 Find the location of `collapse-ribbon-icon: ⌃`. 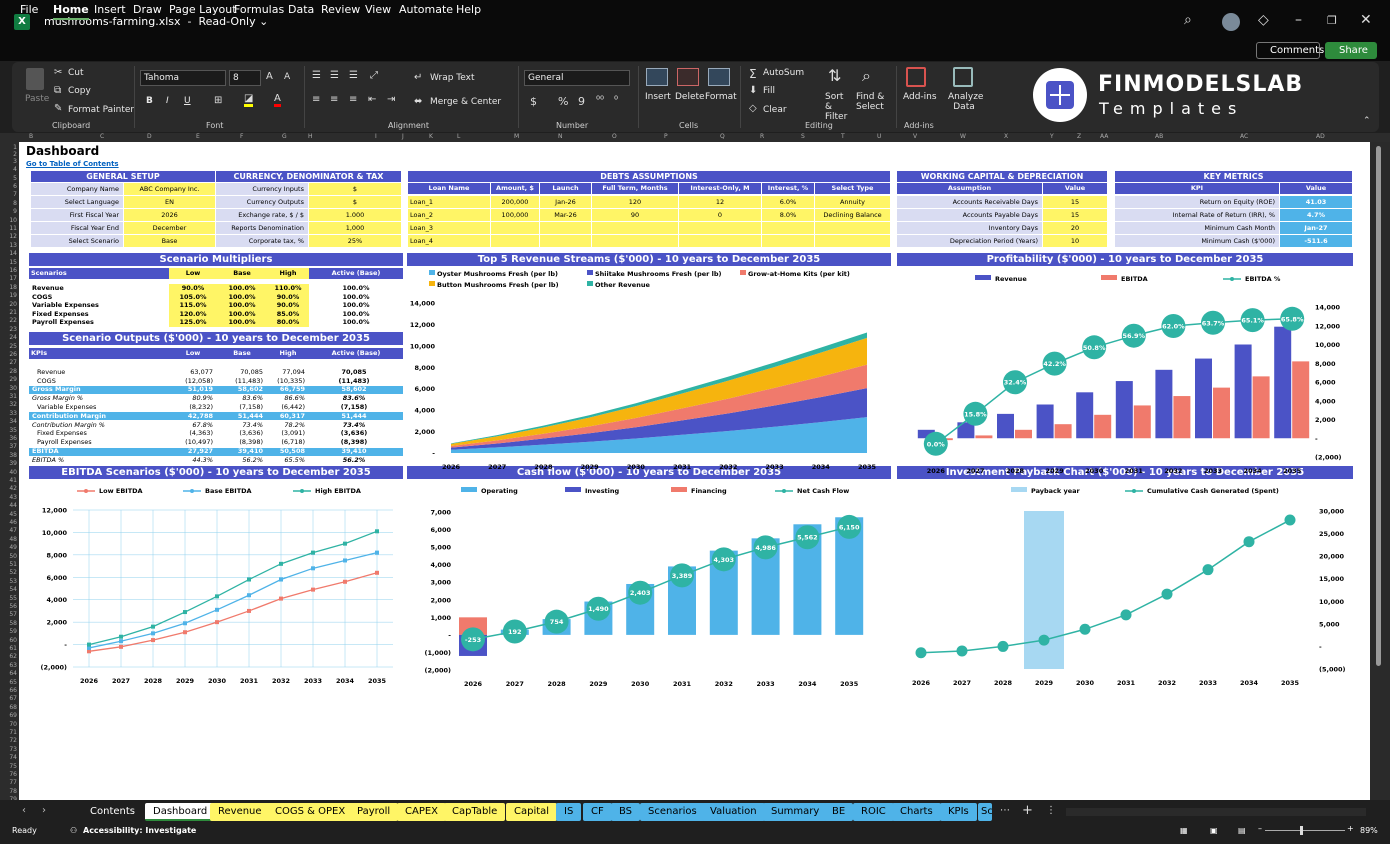

collapse-ribbon-icon: ⌃ is located at coordinates (1367, 121).